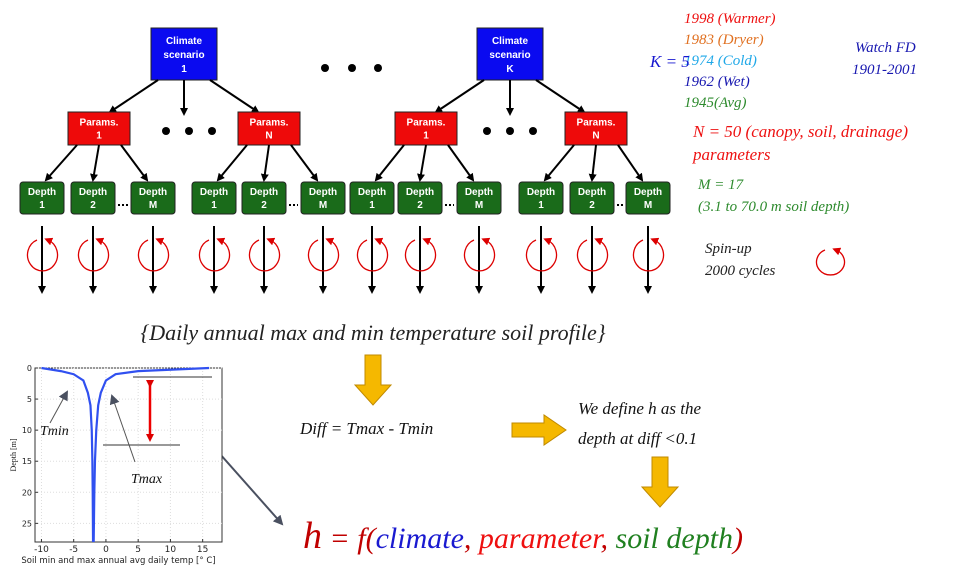 This screenshot has width=957, height=572. What do you see at coordinates (660, 482) in the screenshot?
I see `arrow-down` at bounding box center [660, 482].